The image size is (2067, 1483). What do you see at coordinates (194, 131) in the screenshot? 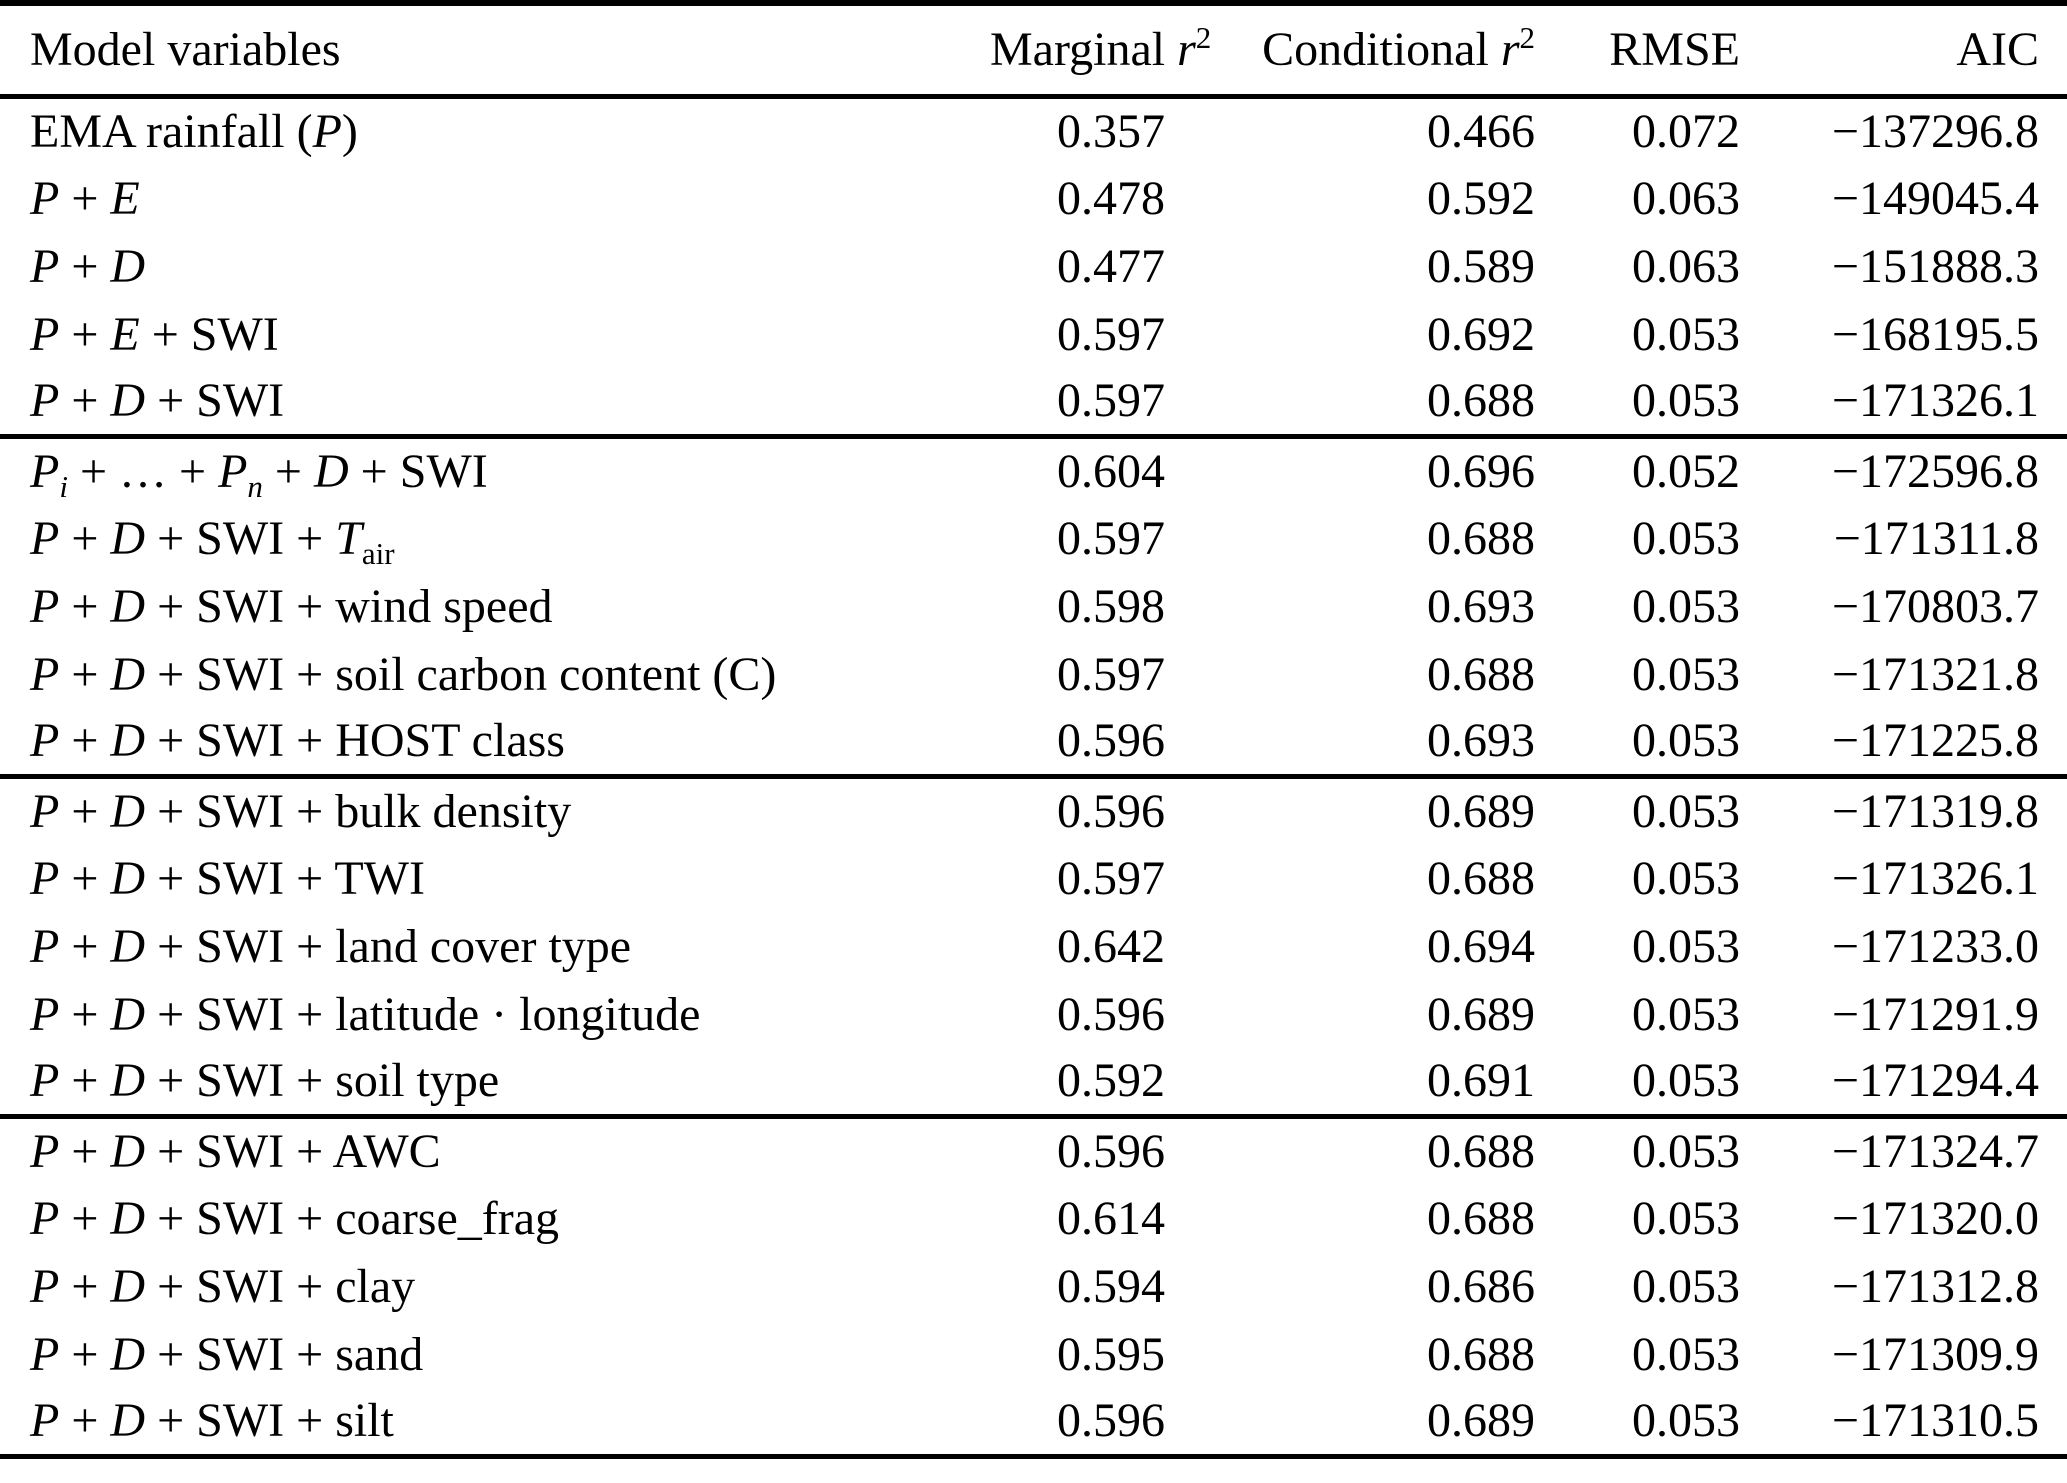
I see `model-variables-cell: EMA rainfall (P)` at bounding box center [194, 131].